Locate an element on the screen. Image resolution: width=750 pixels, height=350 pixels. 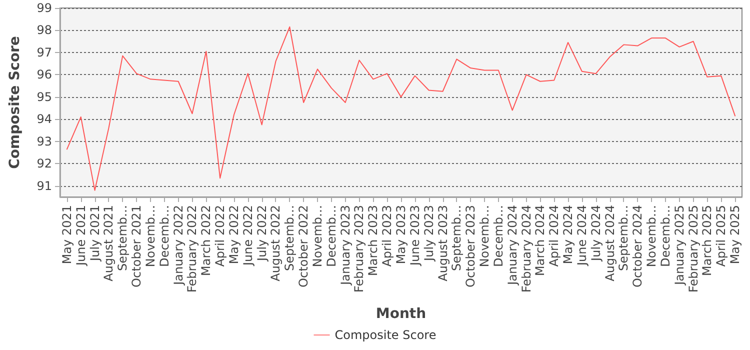
x-tick-label: October 2024 is located at coordinates (637, 246).